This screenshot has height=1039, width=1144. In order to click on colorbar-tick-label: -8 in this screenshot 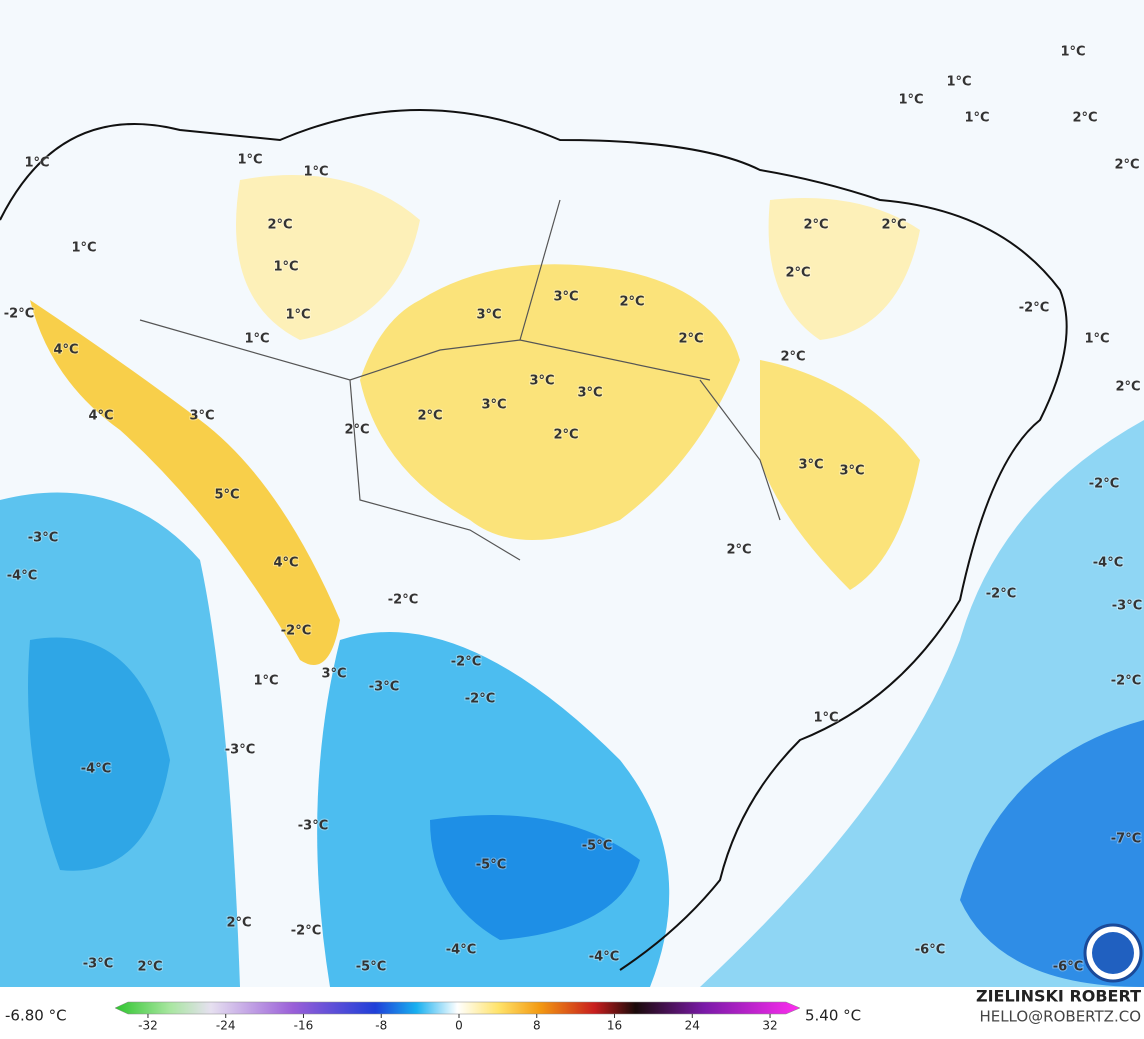, I will do `click(381, 1026)`.